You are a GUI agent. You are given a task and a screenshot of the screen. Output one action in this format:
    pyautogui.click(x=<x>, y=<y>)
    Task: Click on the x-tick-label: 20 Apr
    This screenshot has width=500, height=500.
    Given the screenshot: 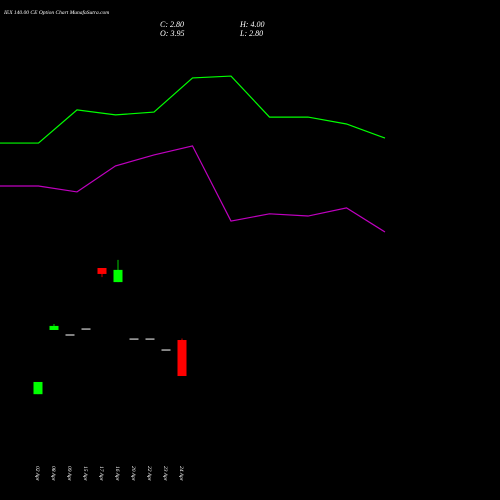 What is the action you would take?
    pyautogui.click(x=133, y=474)
    